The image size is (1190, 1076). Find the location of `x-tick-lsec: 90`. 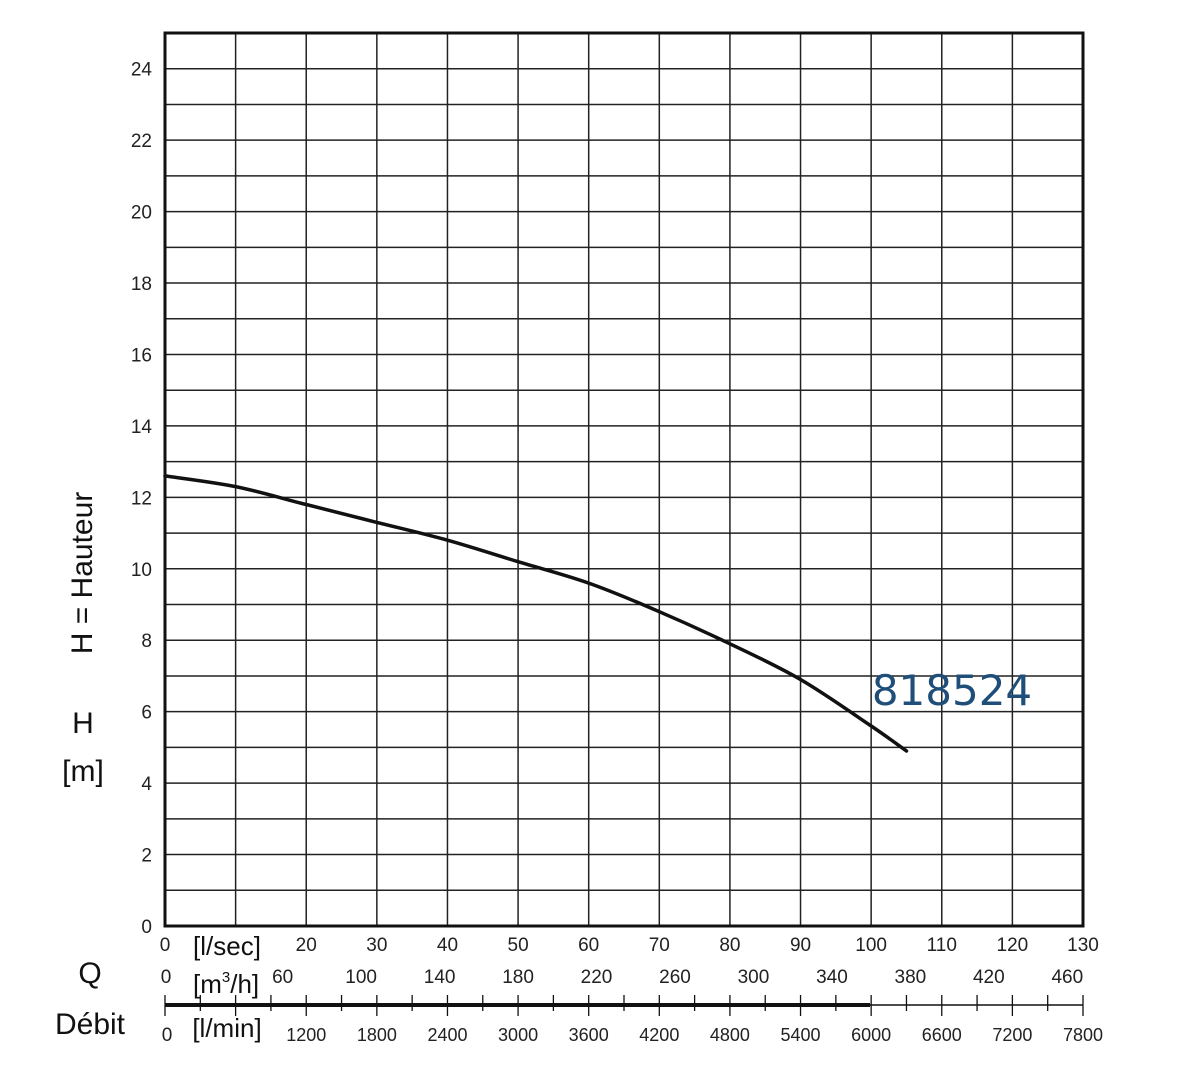

x-tick-lsec: 90 is located at coordinates (800, 945).